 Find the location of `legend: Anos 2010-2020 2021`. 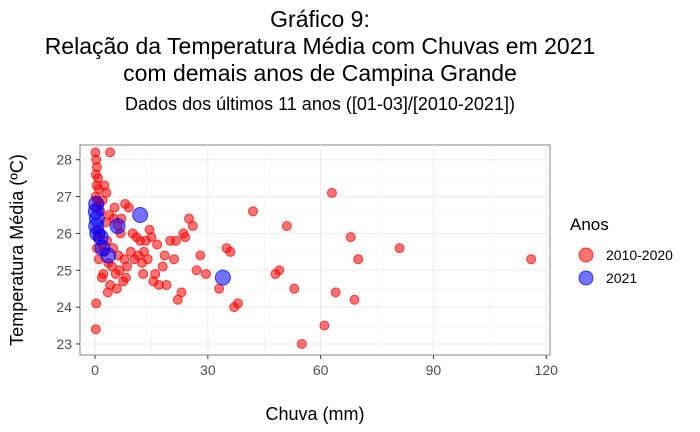

legend: Anos 2010-2020 2021 is located at coordinates (621, 250).